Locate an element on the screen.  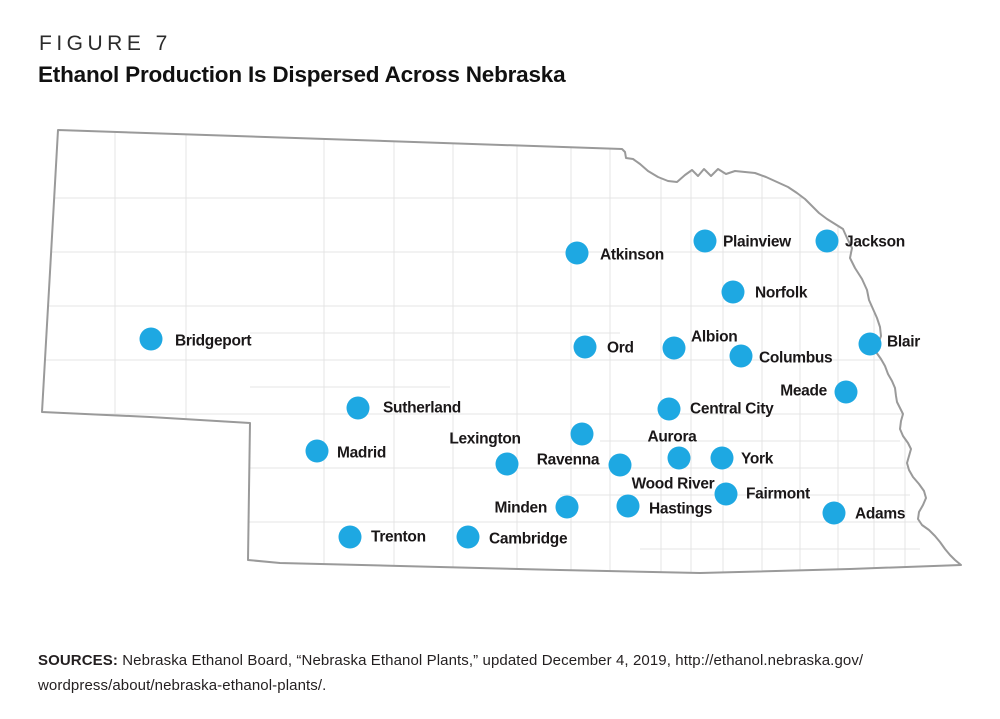
plant-dot-sutherland is located at coordinates (358, 408).